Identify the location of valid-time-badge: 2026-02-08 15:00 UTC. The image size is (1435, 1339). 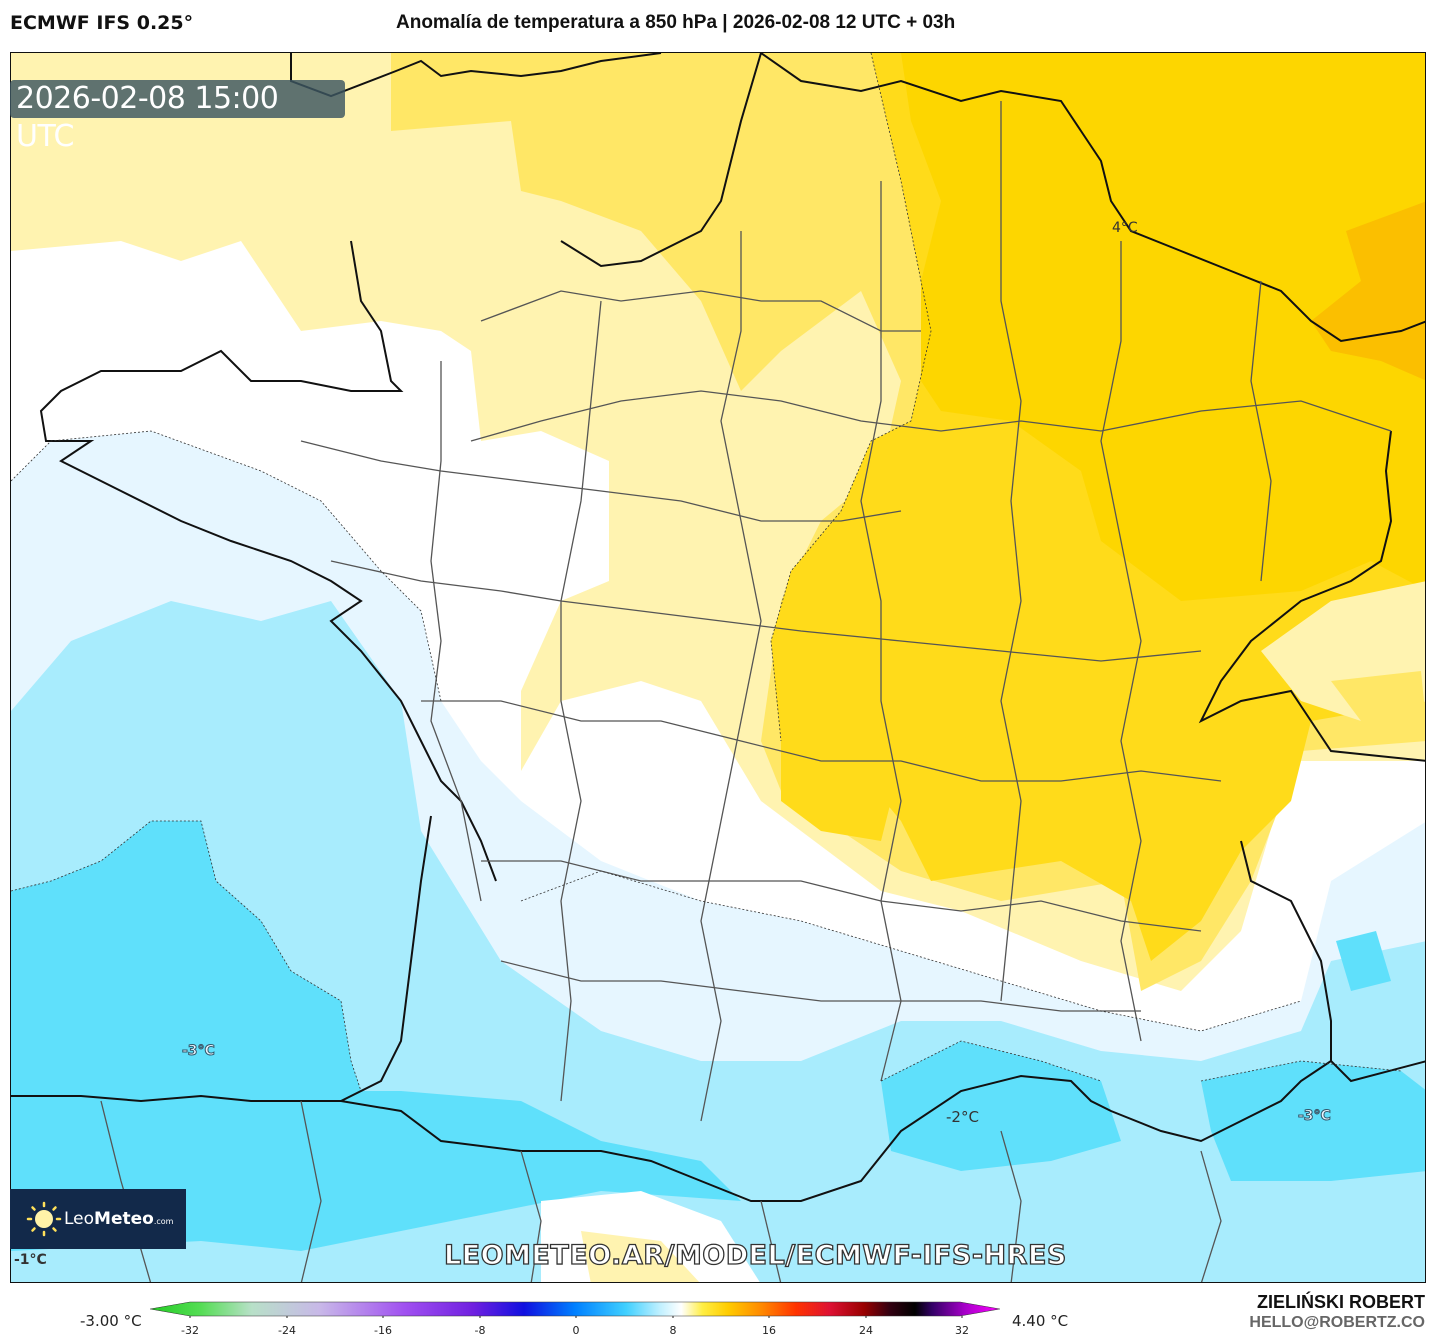
(177, 117).